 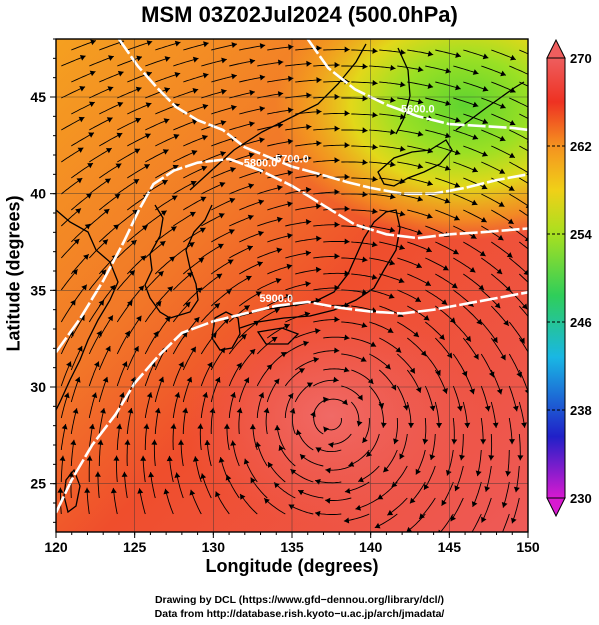 What do you see at coordinates (581, 58) in the screenshot?
I see `colorbar-tick-label: 270` at bounding box center [581, 58].